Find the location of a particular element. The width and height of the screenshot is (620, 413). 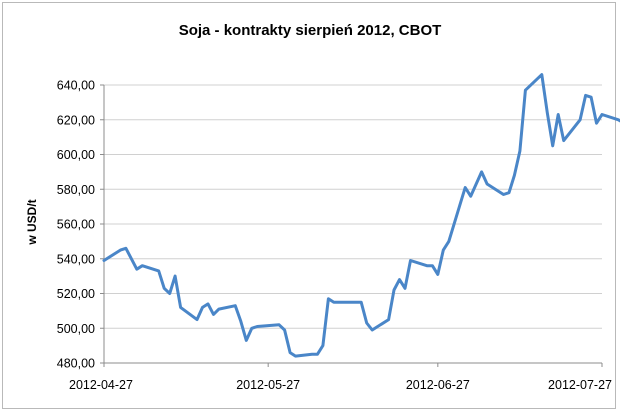

x-tick-label: 2012-06-27 is located at coordinates (438, 385).